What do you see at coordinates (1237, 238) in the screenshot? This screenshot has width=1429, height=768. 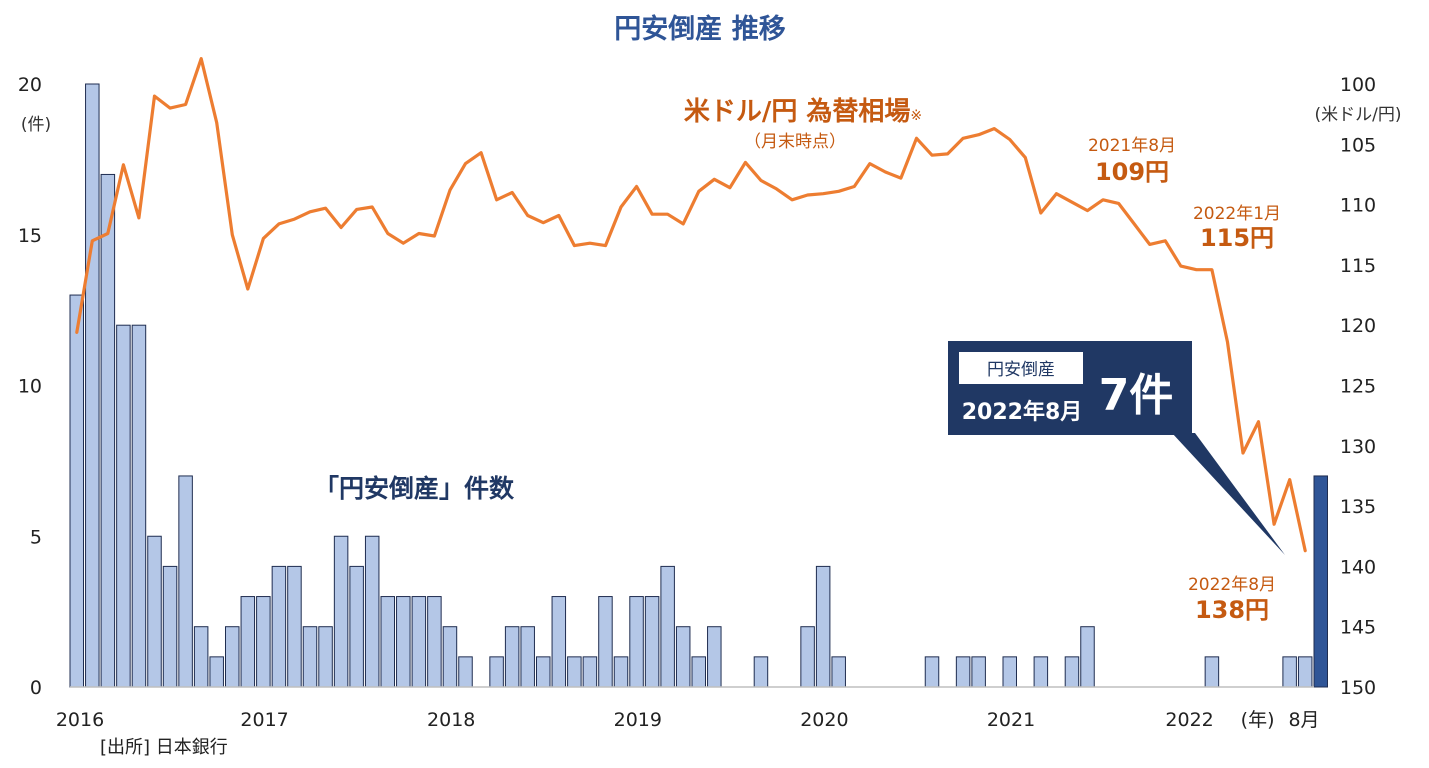 I see `annotation-value-2022-01: 115円` at bounding box center [1237, 238].